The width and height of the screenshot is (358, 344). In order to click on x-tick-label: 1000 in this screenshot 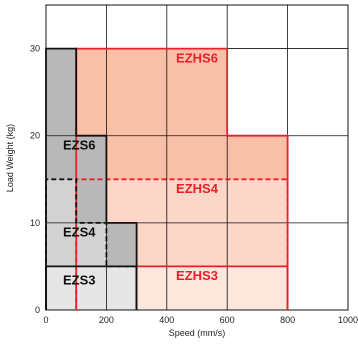, I will do `click(348, 320)`.